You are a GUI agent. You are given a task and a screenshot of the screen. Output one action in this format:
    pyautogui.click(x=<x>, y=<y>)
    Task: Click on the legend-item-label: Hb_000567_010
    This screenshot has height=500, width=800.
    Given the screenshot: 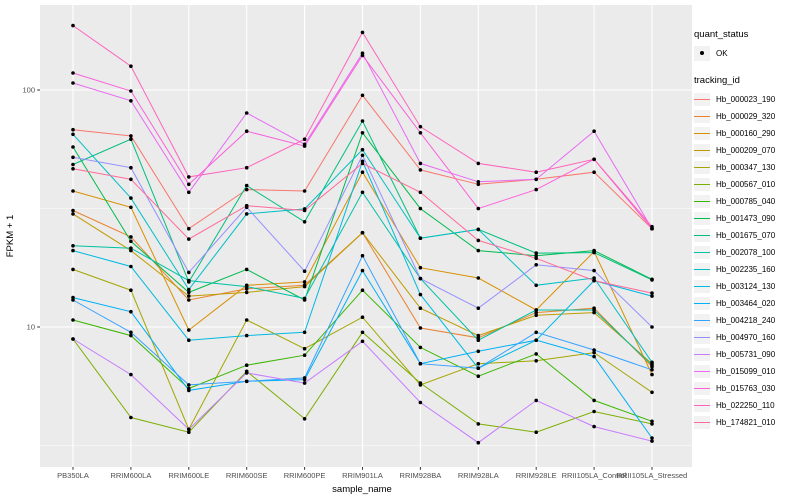 What is the action you would take?
    pyautogui.click(x=746, y=184)
    